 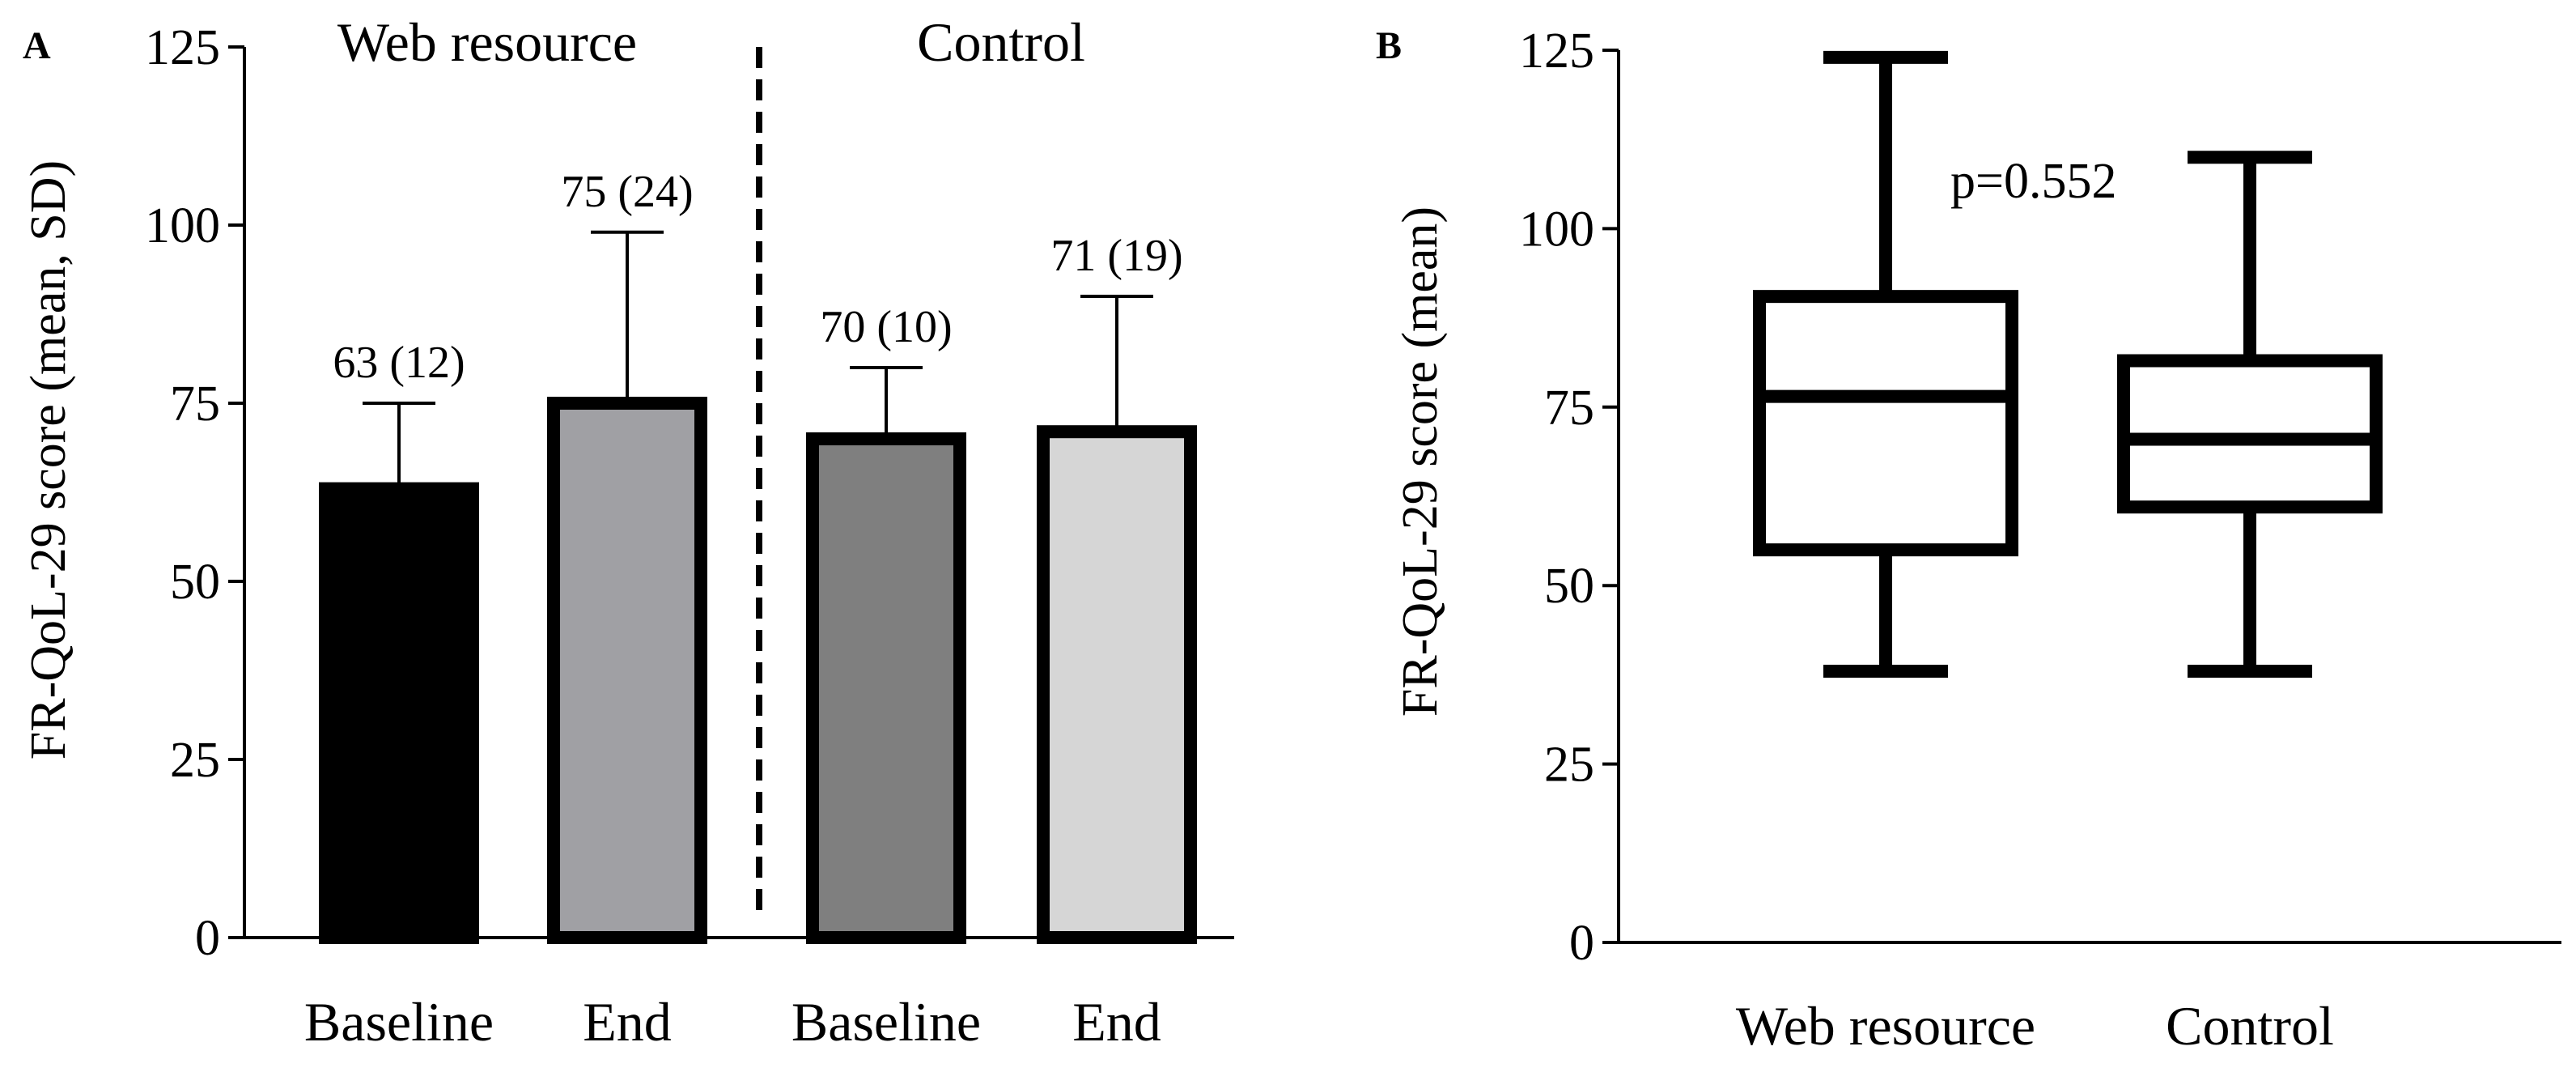 I want to click on panel-a-label: A, so click(x=37, y=45).